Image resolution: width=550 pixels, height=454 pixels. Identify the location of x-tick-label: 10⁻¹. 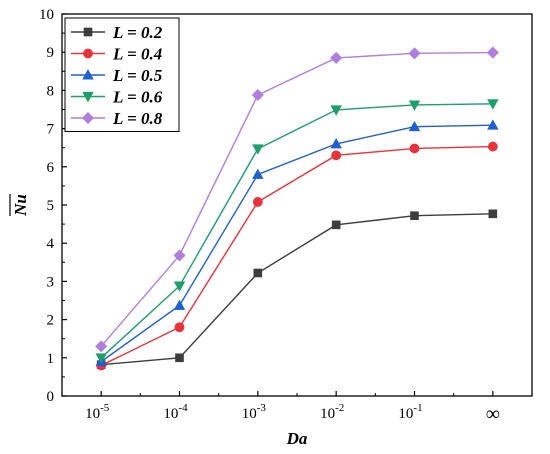
(410, 412).